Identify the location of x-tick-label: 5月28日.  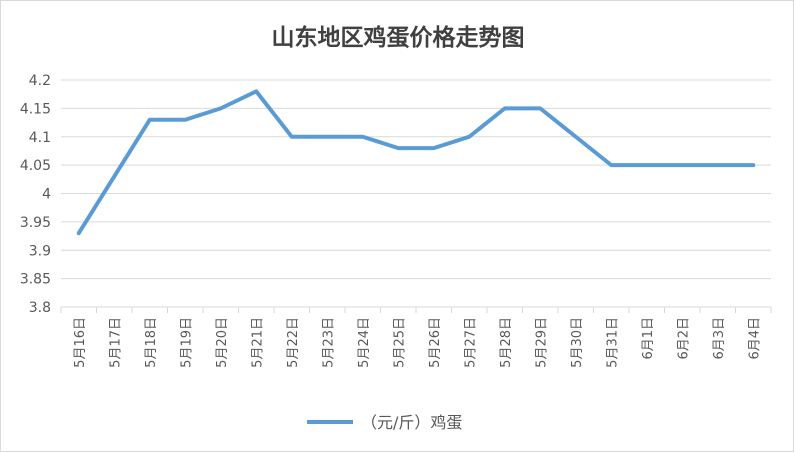
(506, 342).